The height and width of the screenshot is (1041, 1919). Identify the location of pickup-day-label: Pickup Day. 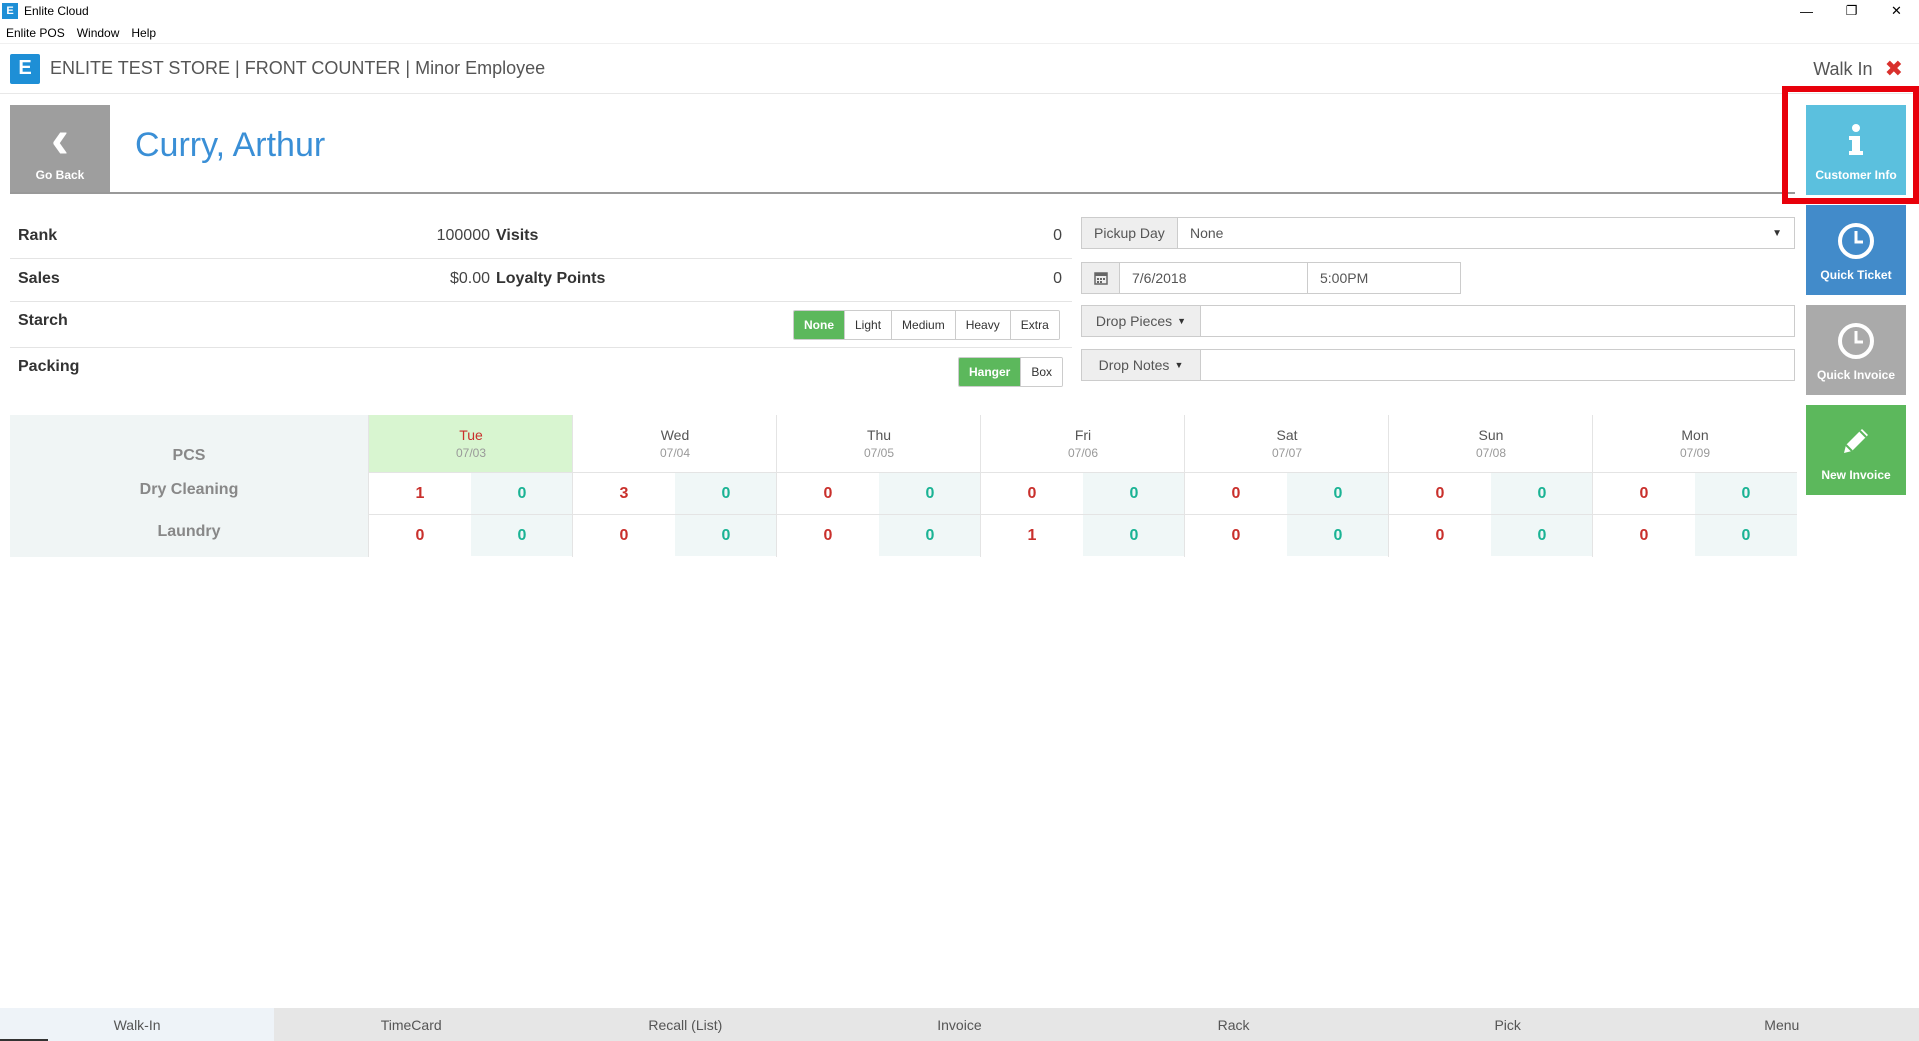
(1130, 233).